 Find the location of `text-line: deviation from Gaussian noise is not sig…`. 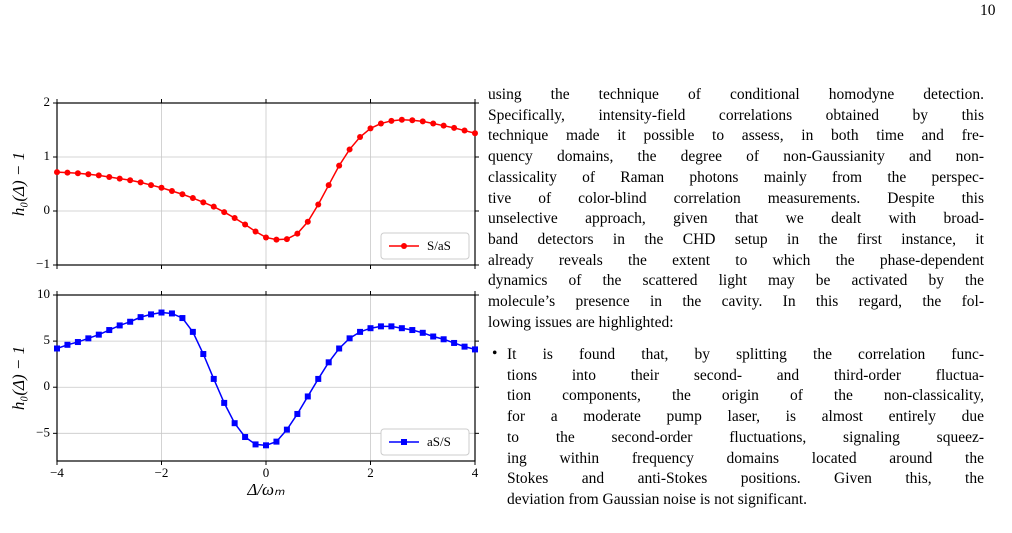

text-line: deviation from Gaussian noise is not sig… is located at coordinates (657, 499).